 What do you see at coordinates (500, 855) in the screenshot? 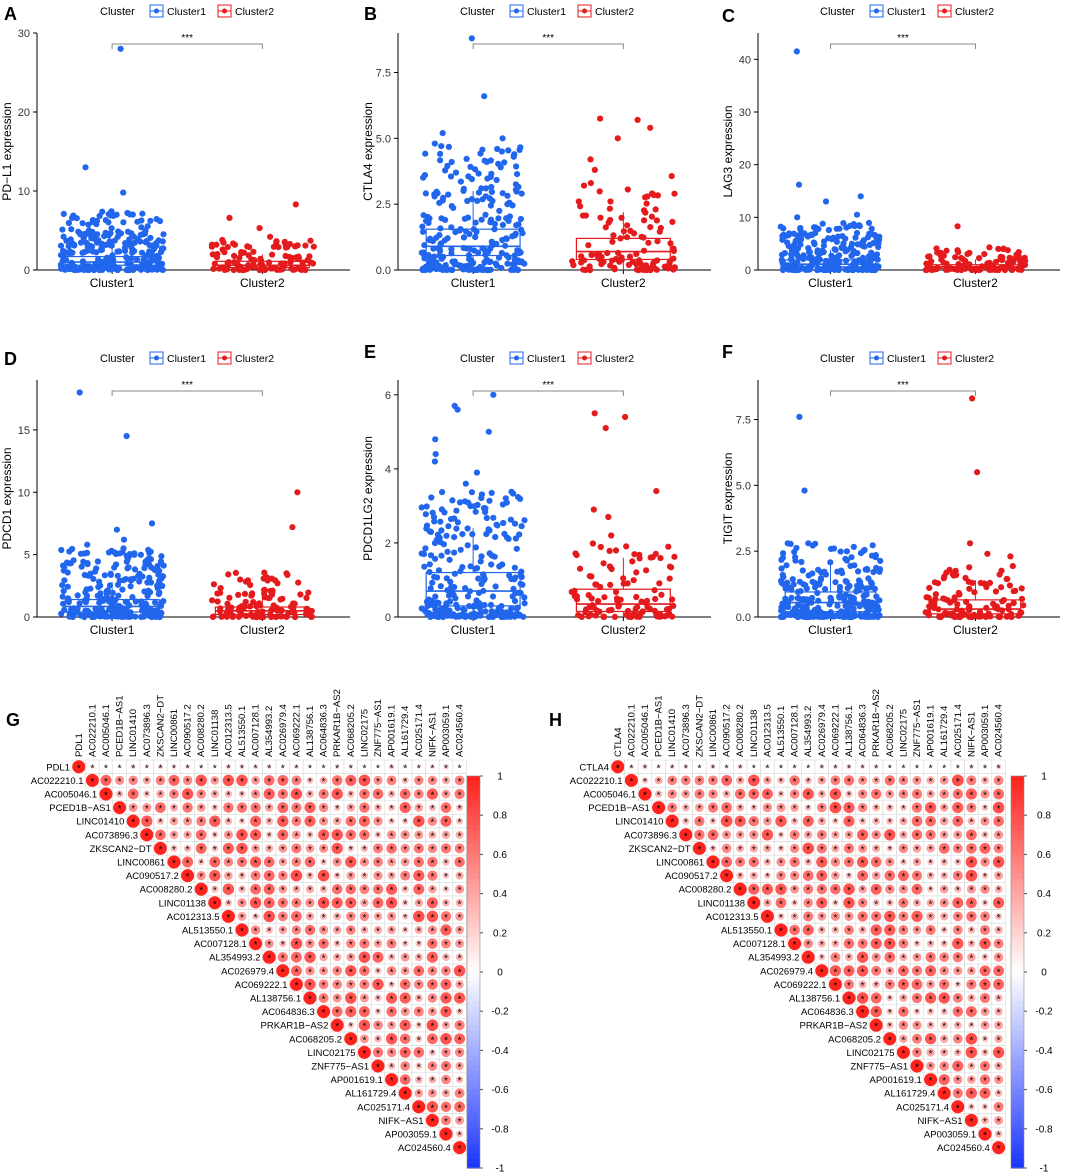
I see `colorbar-tick-label: 0.6` at bounding box center [500, 855].